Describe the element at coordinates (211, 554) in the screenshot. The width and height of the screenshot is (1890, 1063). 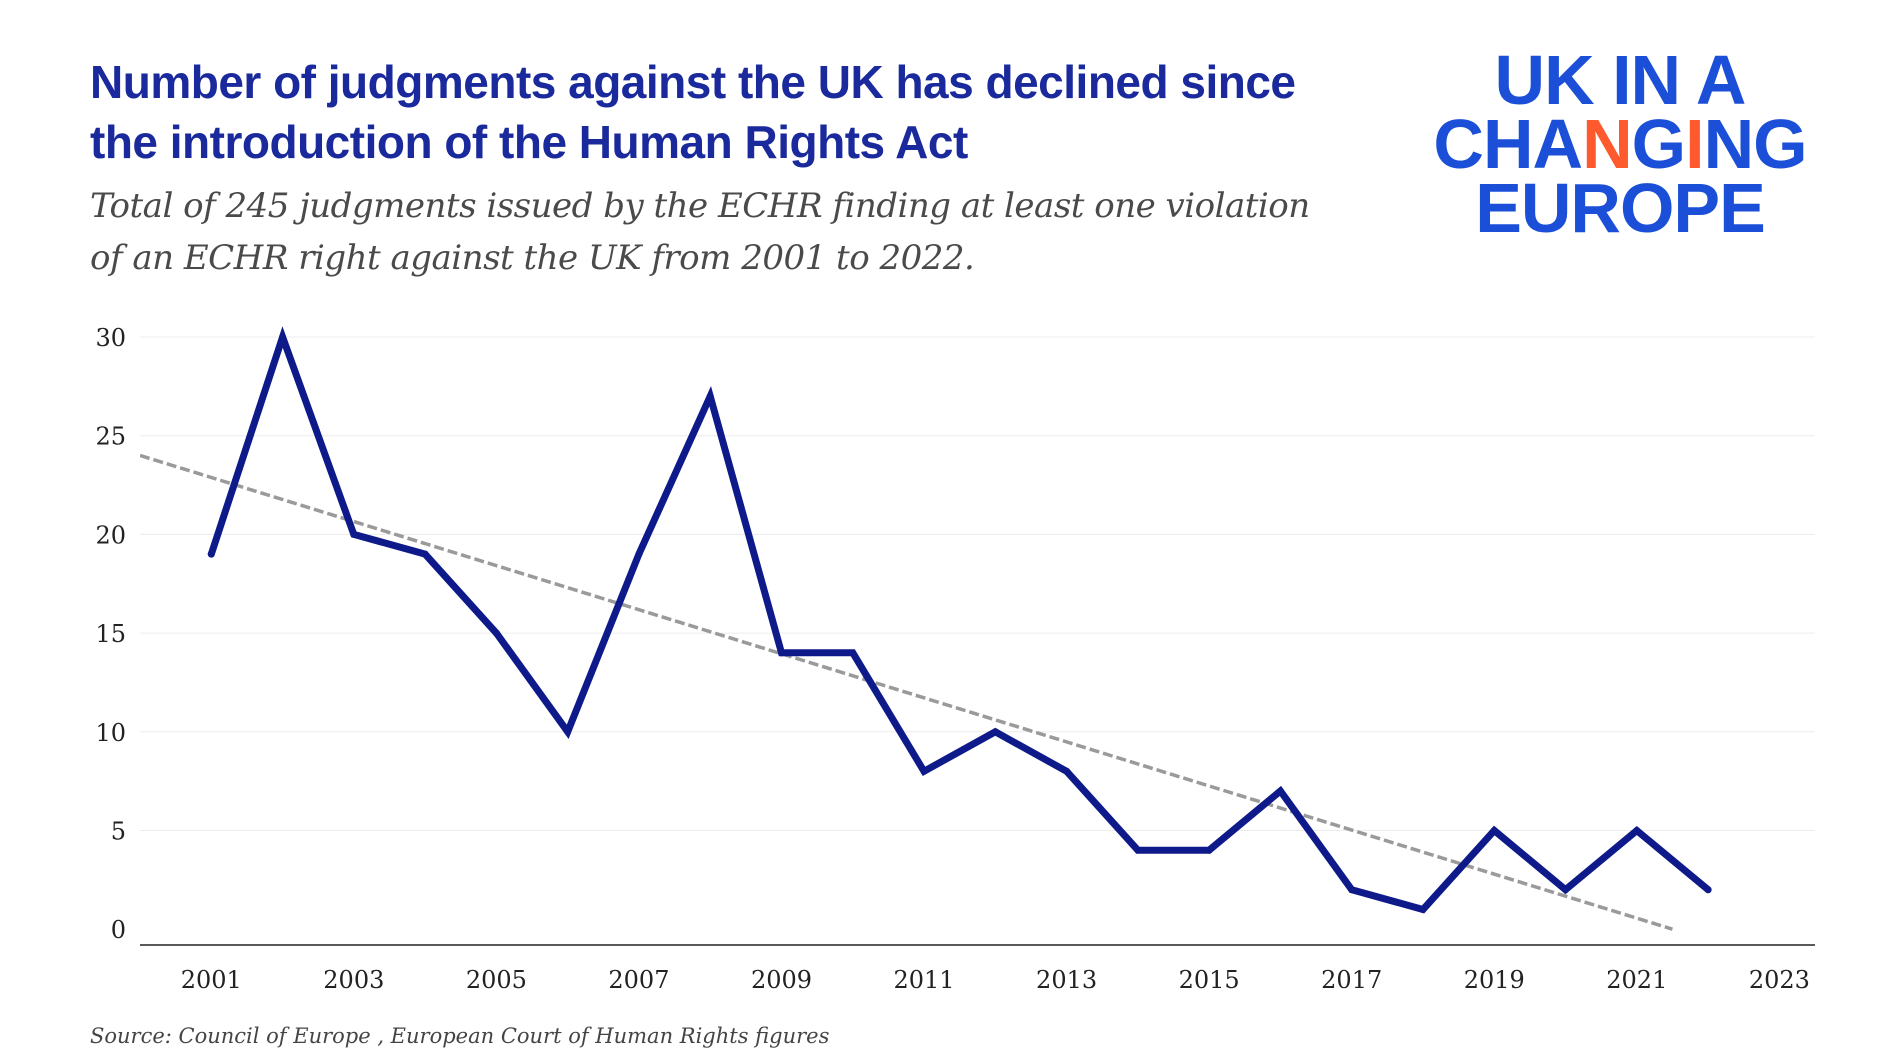
I see `data-point-2001` at that location.